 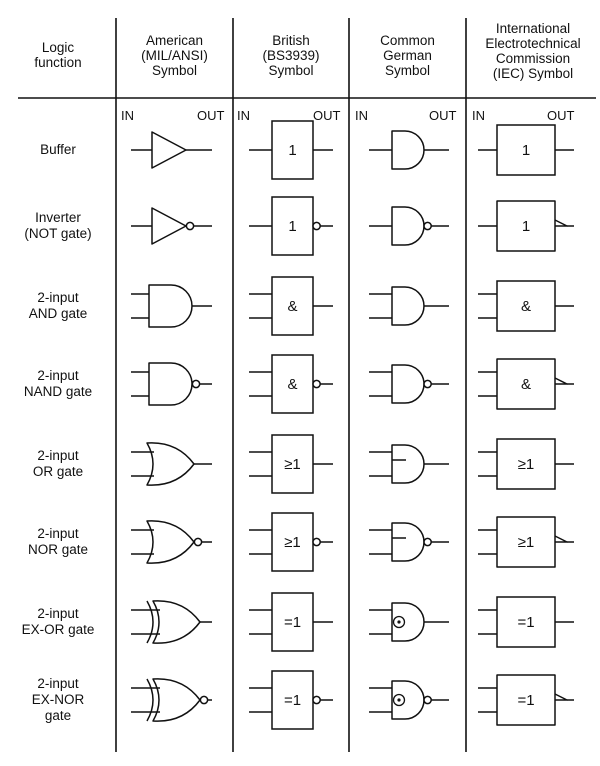 I want to click on header-british-line: Symbol, so click(x=291, y=70).